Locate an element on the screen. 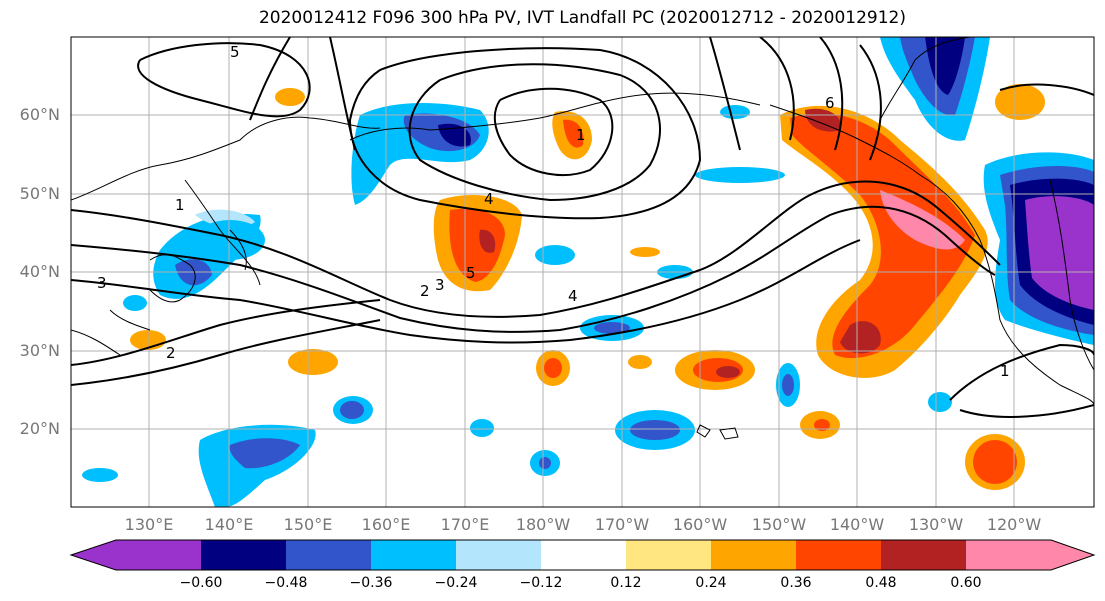 This screenshot has height=601, width=1105. colorbar-tick: 0.36 is located at coordinates (796, 583).